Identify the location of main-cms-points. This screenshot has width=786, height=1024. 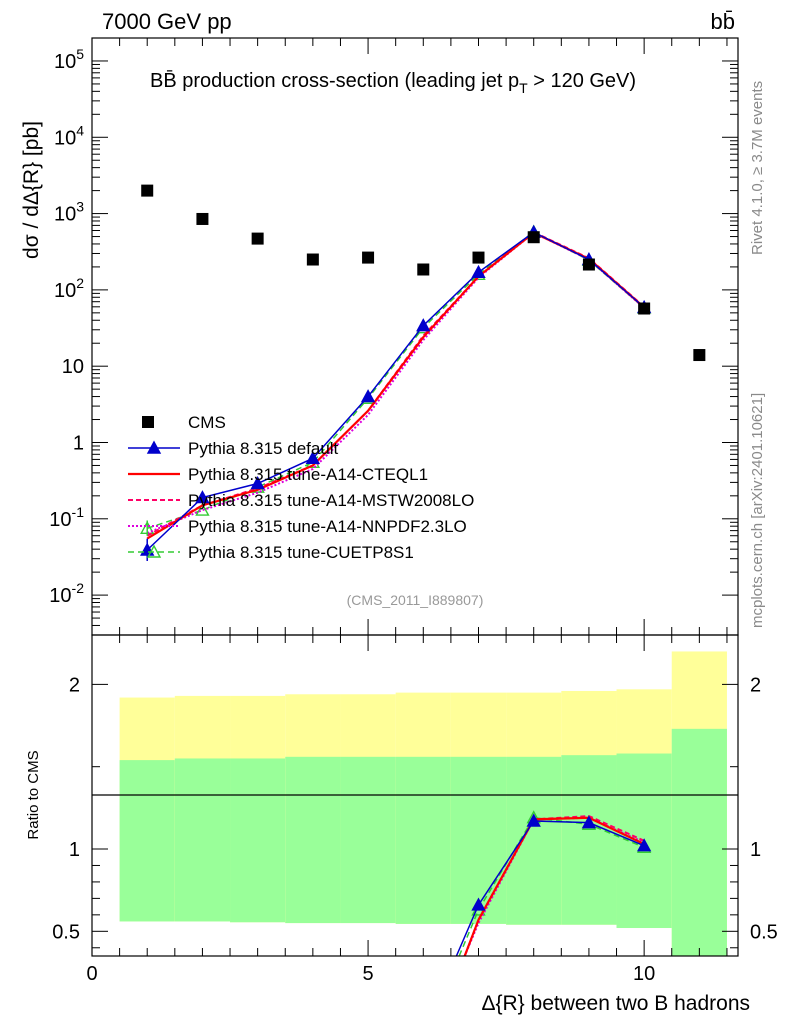
(423, 273).